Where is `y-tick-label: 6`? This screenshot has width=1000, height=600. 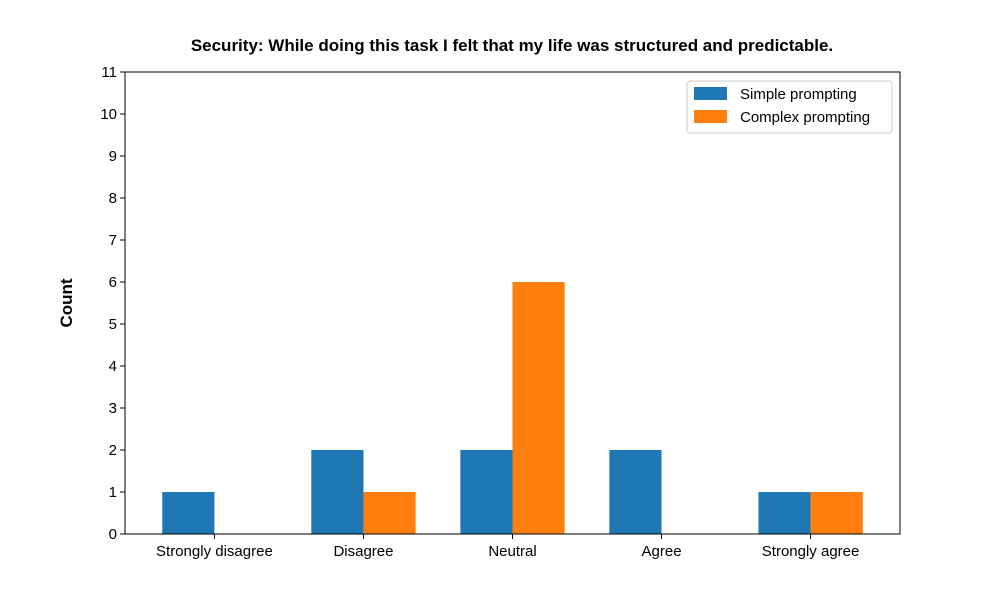 y-tick-label: 6 is located at coordinates (113, 282).